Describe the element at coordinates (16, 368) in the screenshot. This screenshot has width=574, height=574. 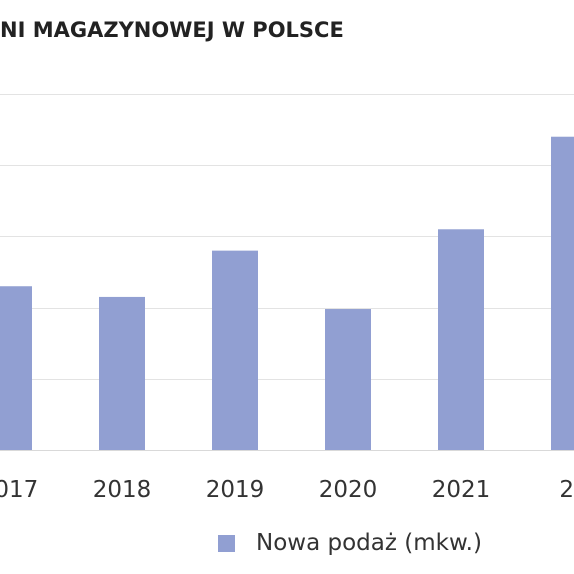
I see `bar-2017` at that location.